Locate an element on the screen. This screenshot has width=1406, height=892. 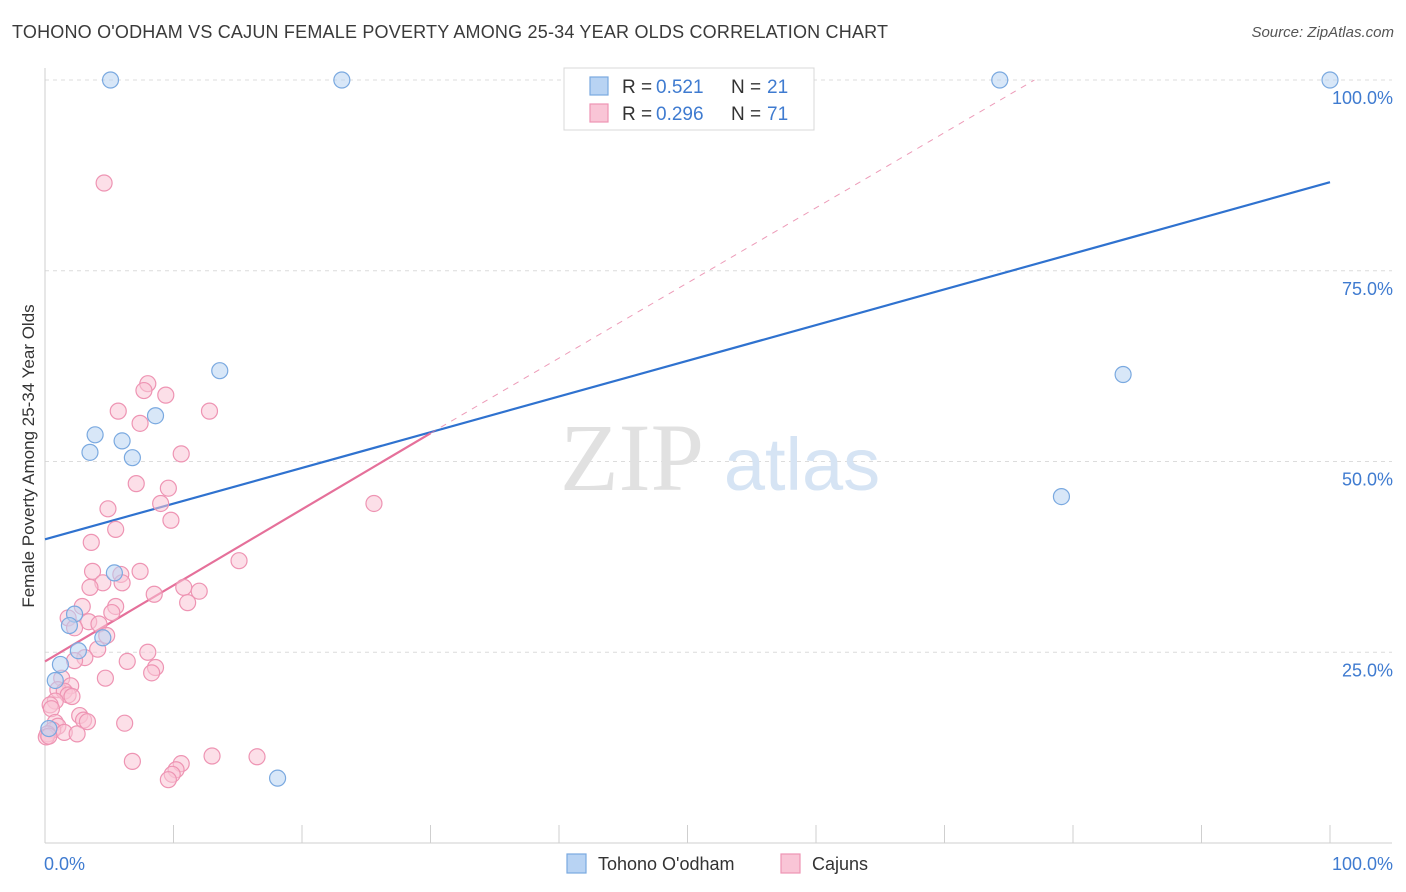
y-tick-label: 50.0% is located at coordinates (1367, 480).